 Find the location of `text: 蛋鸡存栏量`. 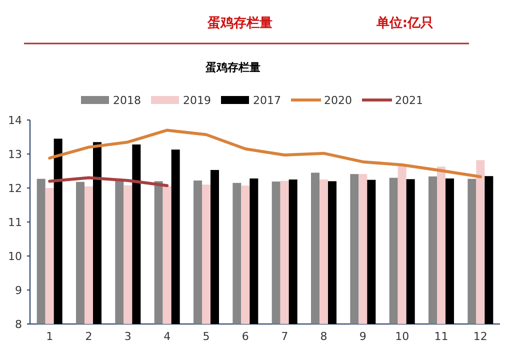

text: 蛋鸡存栏量 is located at coordinates (239, 23).